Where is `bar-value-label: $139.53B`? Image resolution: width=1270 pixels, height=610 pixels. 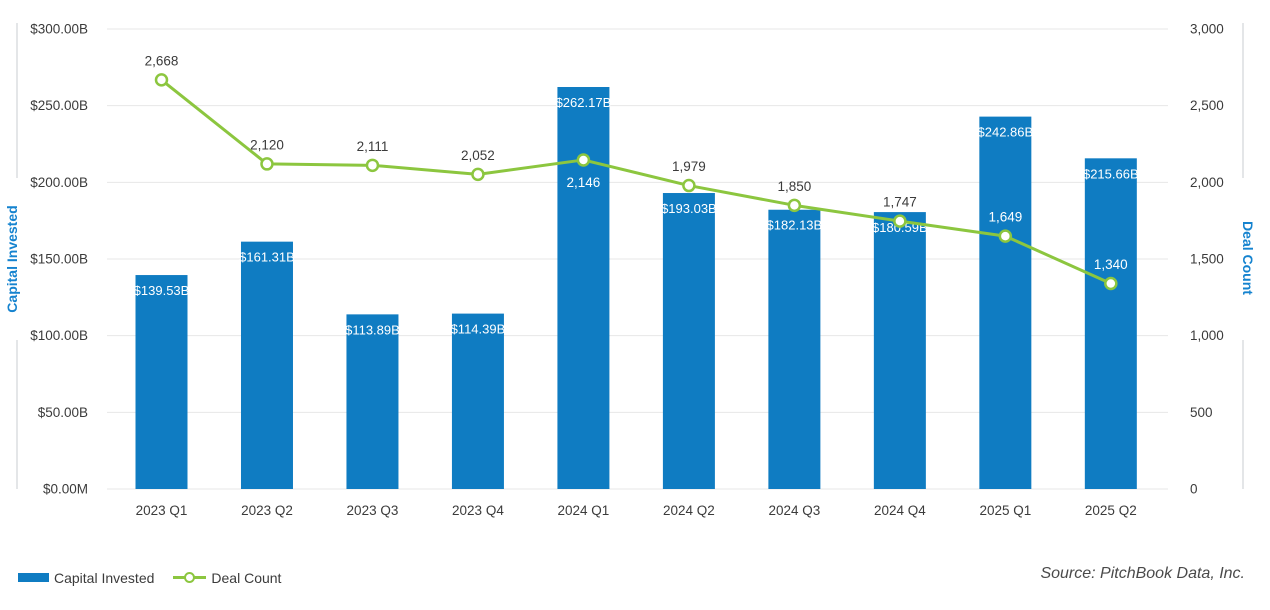
bar-value-label: $139.53B is located at coordinates (162, 290).